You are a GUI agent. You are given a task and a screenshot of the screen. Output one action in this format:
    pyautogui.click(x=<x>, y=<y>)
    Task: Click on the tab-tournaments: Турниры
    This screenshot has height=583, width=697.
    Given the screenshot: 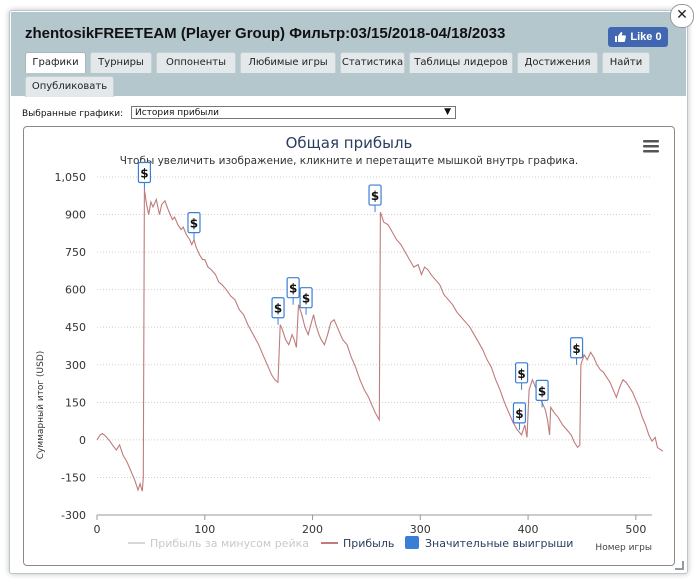 What is the action you would take?
    pyautogui.click(x=121, y=62)
    